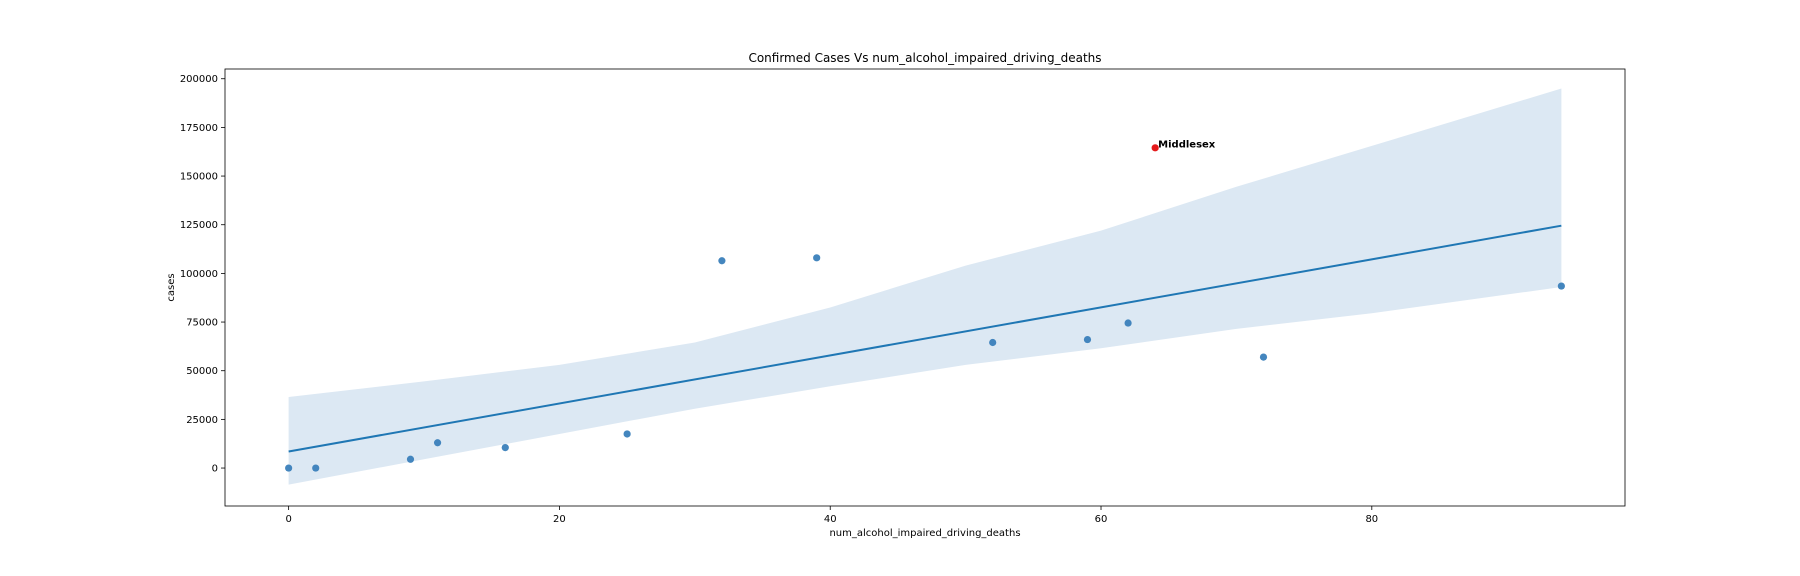  What do you see at coordinates (171, 287) in the screenshot?
I see `y-axis-label: cases` at bounding box center [171, 287].